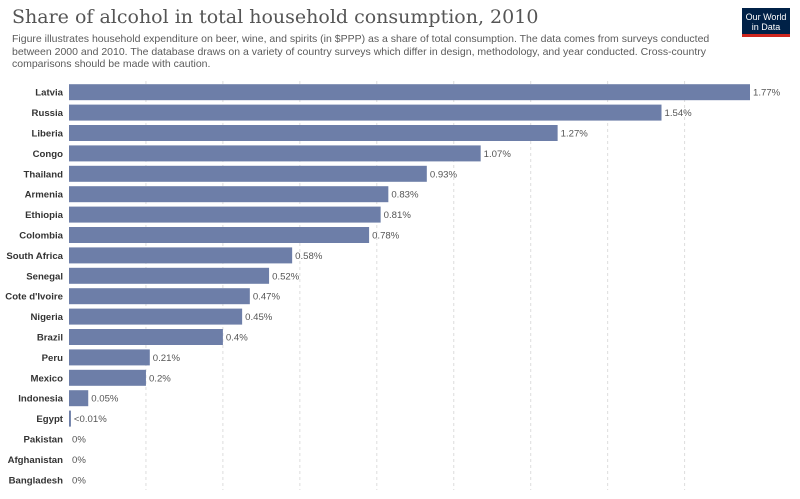 Image resolution: width=800 pixels, height=499 pixels. I want to click on value-label: 0.52%, so click(286, 276).